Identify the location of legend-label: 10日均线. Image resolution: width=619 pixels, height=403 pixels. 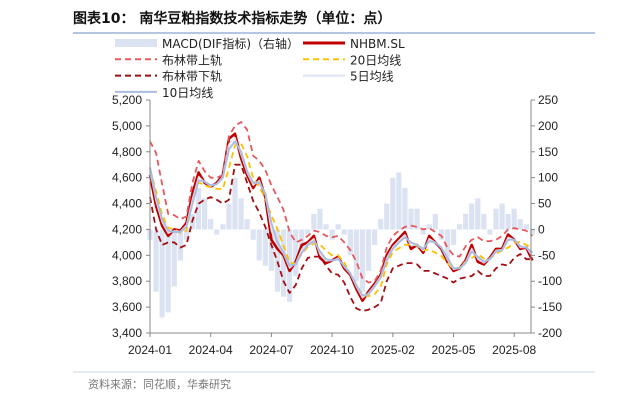
(187, 93).